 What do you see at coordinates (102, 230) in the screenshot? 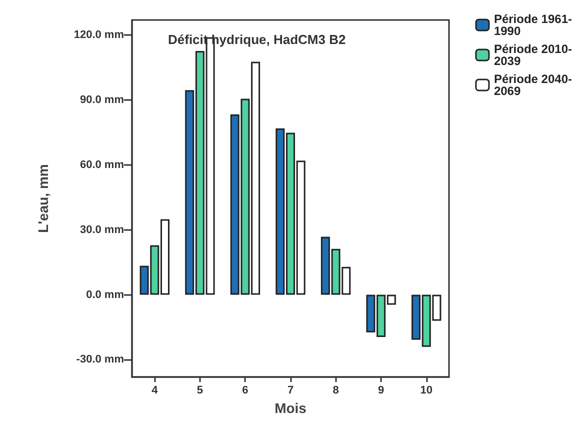
I see `y-tick-label: 30.0 mm` at bounding box center [102, 230].